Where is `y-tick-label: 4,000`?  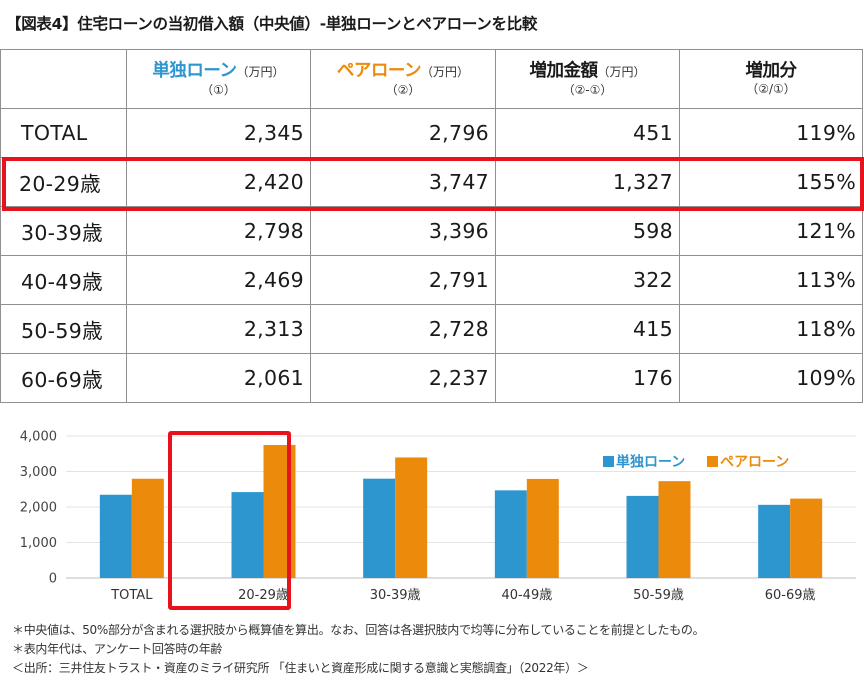
y-tick-label: 4,000 is located at coordinates (38, 437).